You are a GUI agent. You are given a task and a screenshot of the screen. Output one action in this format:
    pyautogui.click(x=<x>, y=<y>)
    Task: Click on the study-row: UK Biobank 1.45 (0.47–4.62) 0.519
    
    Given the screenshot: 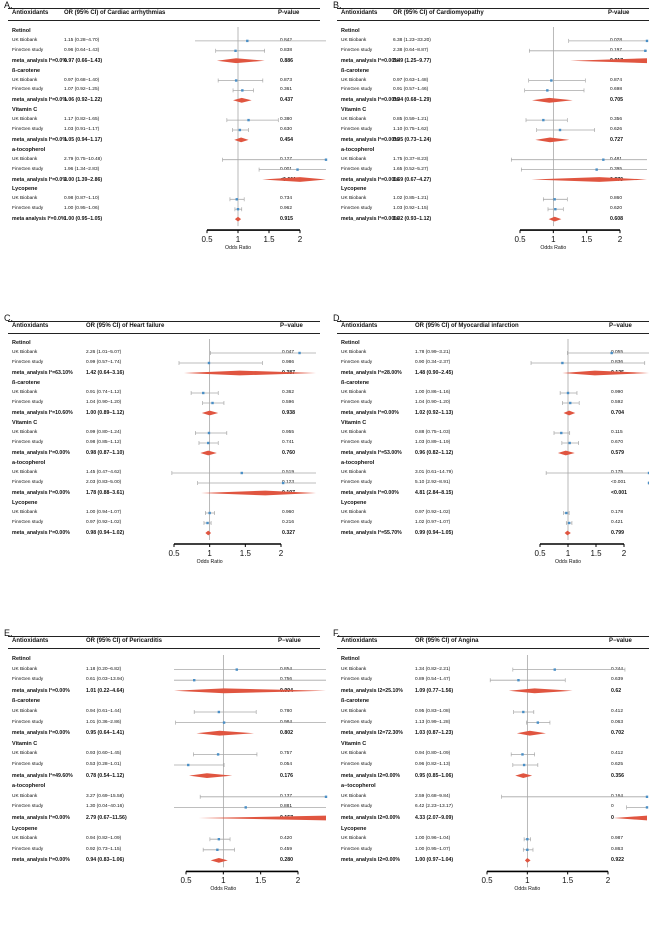 What is the action you would take?
    pyautogui.click(x=162, y=473)
    